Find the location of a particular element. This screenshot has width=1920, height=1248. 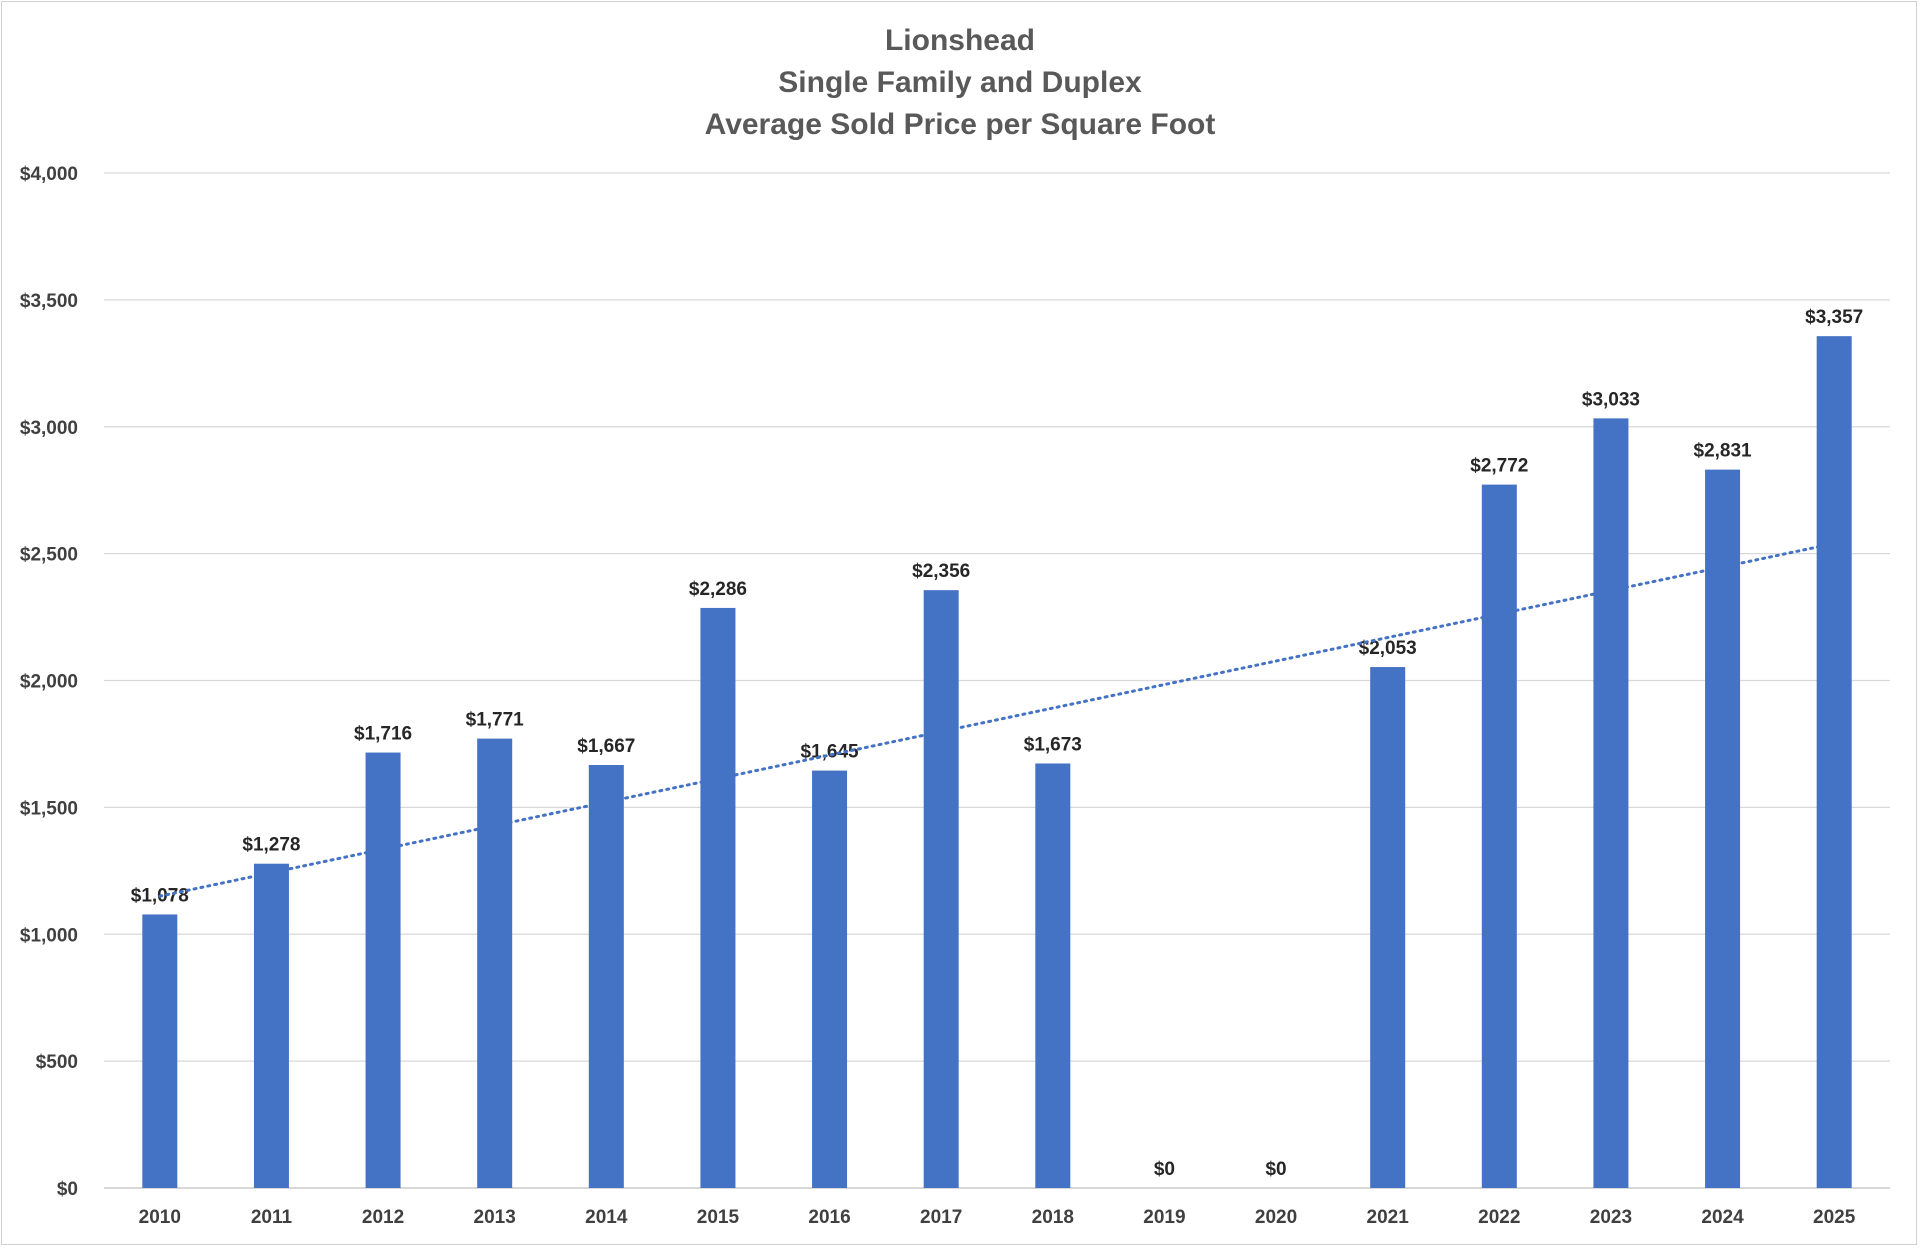

x-tick-label: 2014 is located at coordinates (606, 1217).